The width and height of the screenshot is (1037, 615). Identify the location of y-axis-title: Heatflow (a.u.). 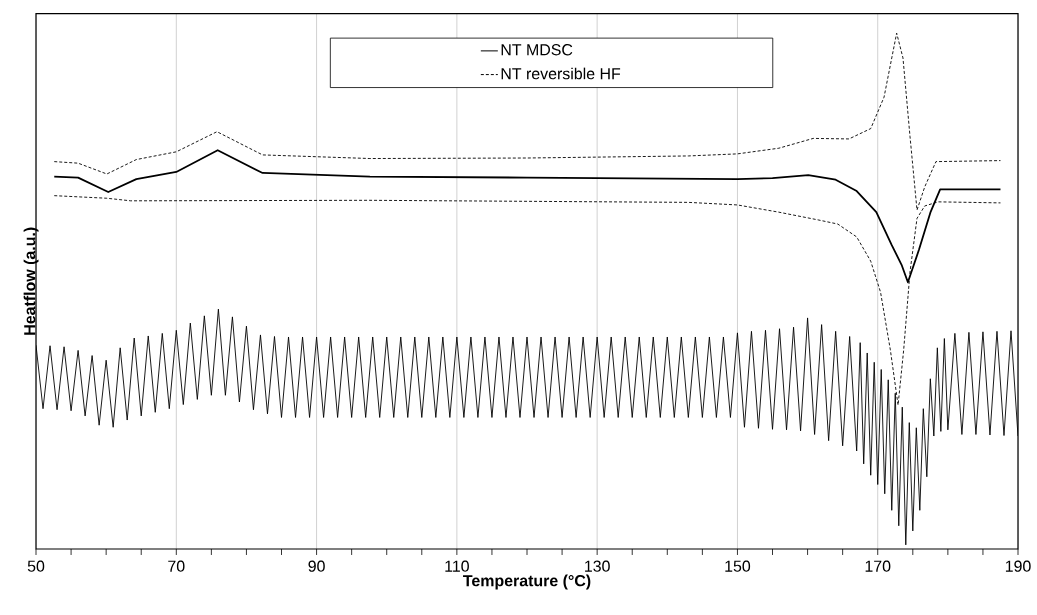
(31, 281).